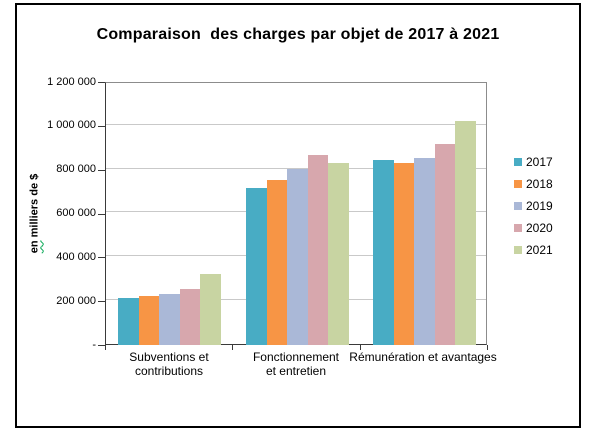 The image size is (602, 443). I want to click on y-axis-tick-label: 1 200 000, so click(71, 82).